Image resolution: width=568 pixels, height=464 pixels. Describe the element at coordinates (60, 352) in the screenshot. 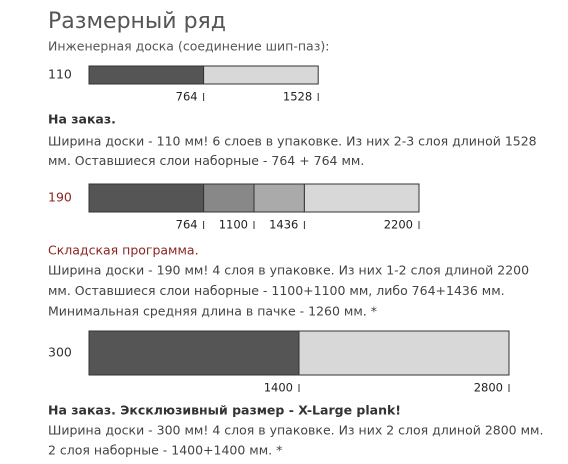

I see `width-label: 300` at that location.